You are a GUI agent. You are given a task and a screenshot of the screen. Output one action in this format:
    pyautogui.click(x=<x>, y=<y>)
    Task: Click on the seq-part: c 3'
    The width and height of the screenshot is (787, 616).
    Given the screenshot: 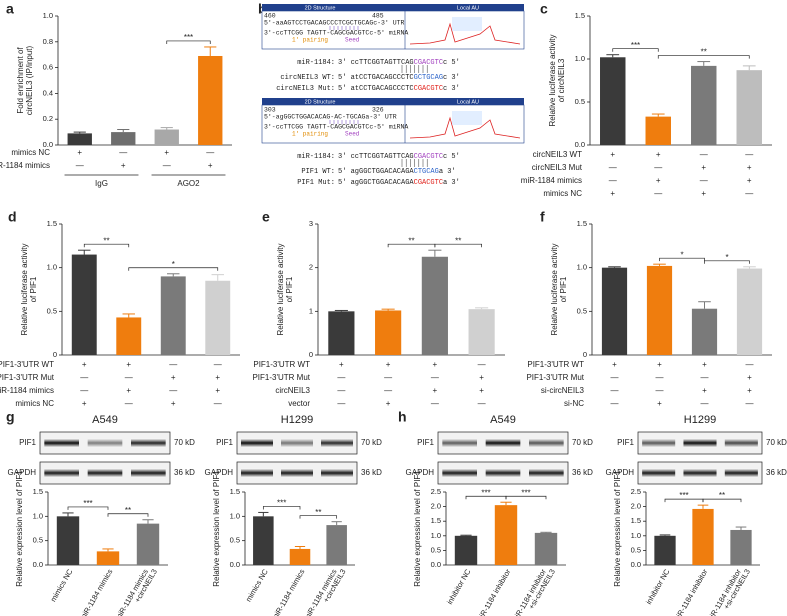 What is the action you would take?
    pyautogui.click(x=451, y=89)
    